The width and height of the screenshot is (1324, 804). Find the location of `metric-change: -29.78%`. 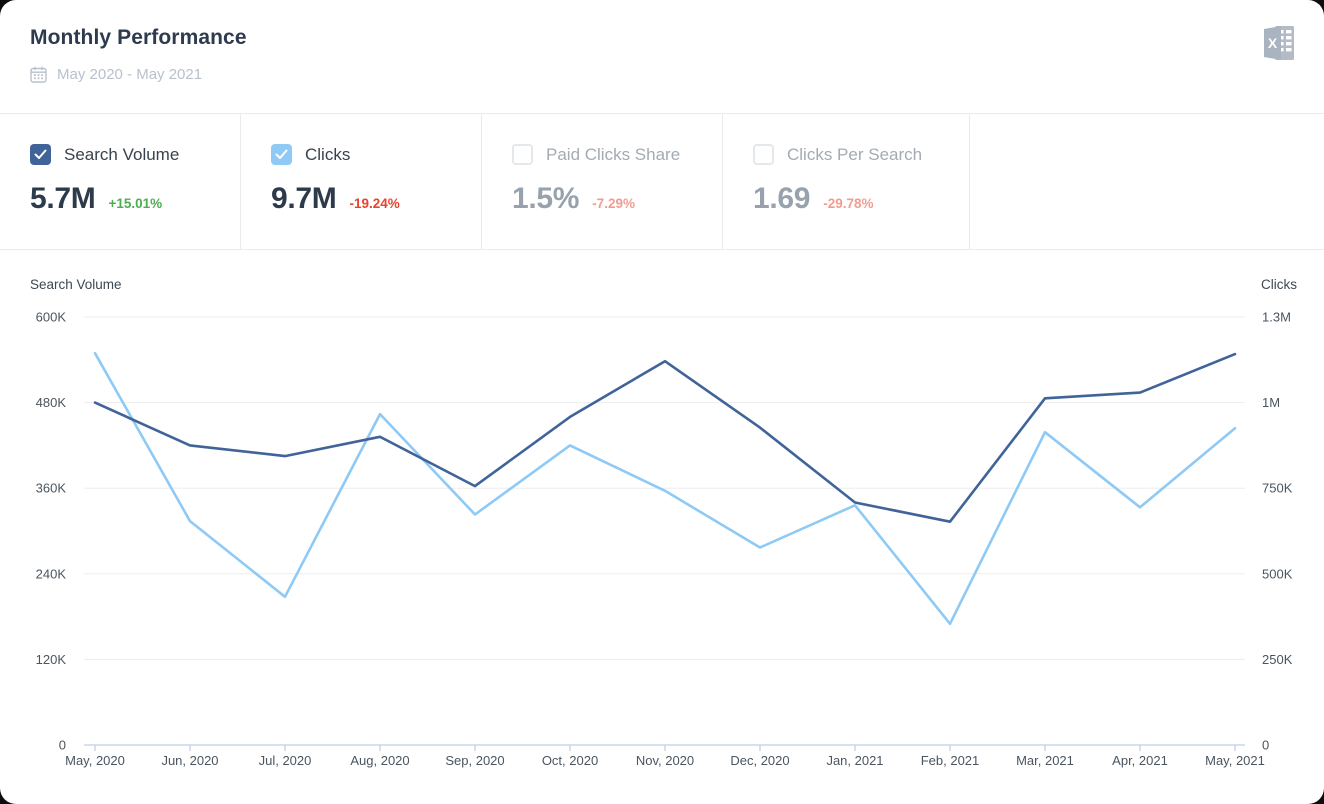

metric-change: -29.78% is located at coordinates (848, 203).